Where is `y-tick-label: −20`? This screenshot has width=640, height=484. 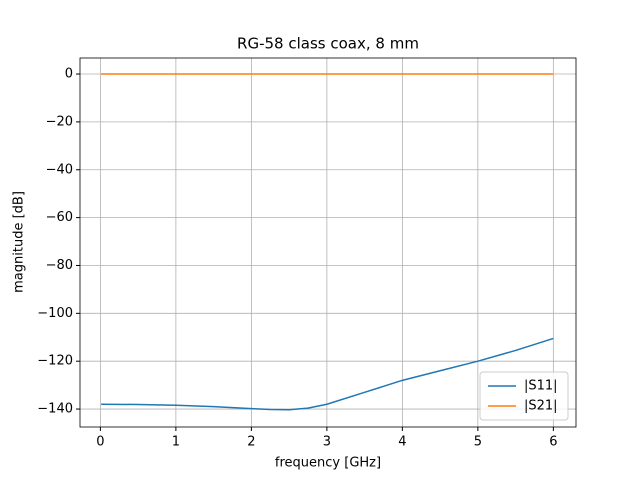
y-tick-label: −20 is located at coordinates (59, 121).